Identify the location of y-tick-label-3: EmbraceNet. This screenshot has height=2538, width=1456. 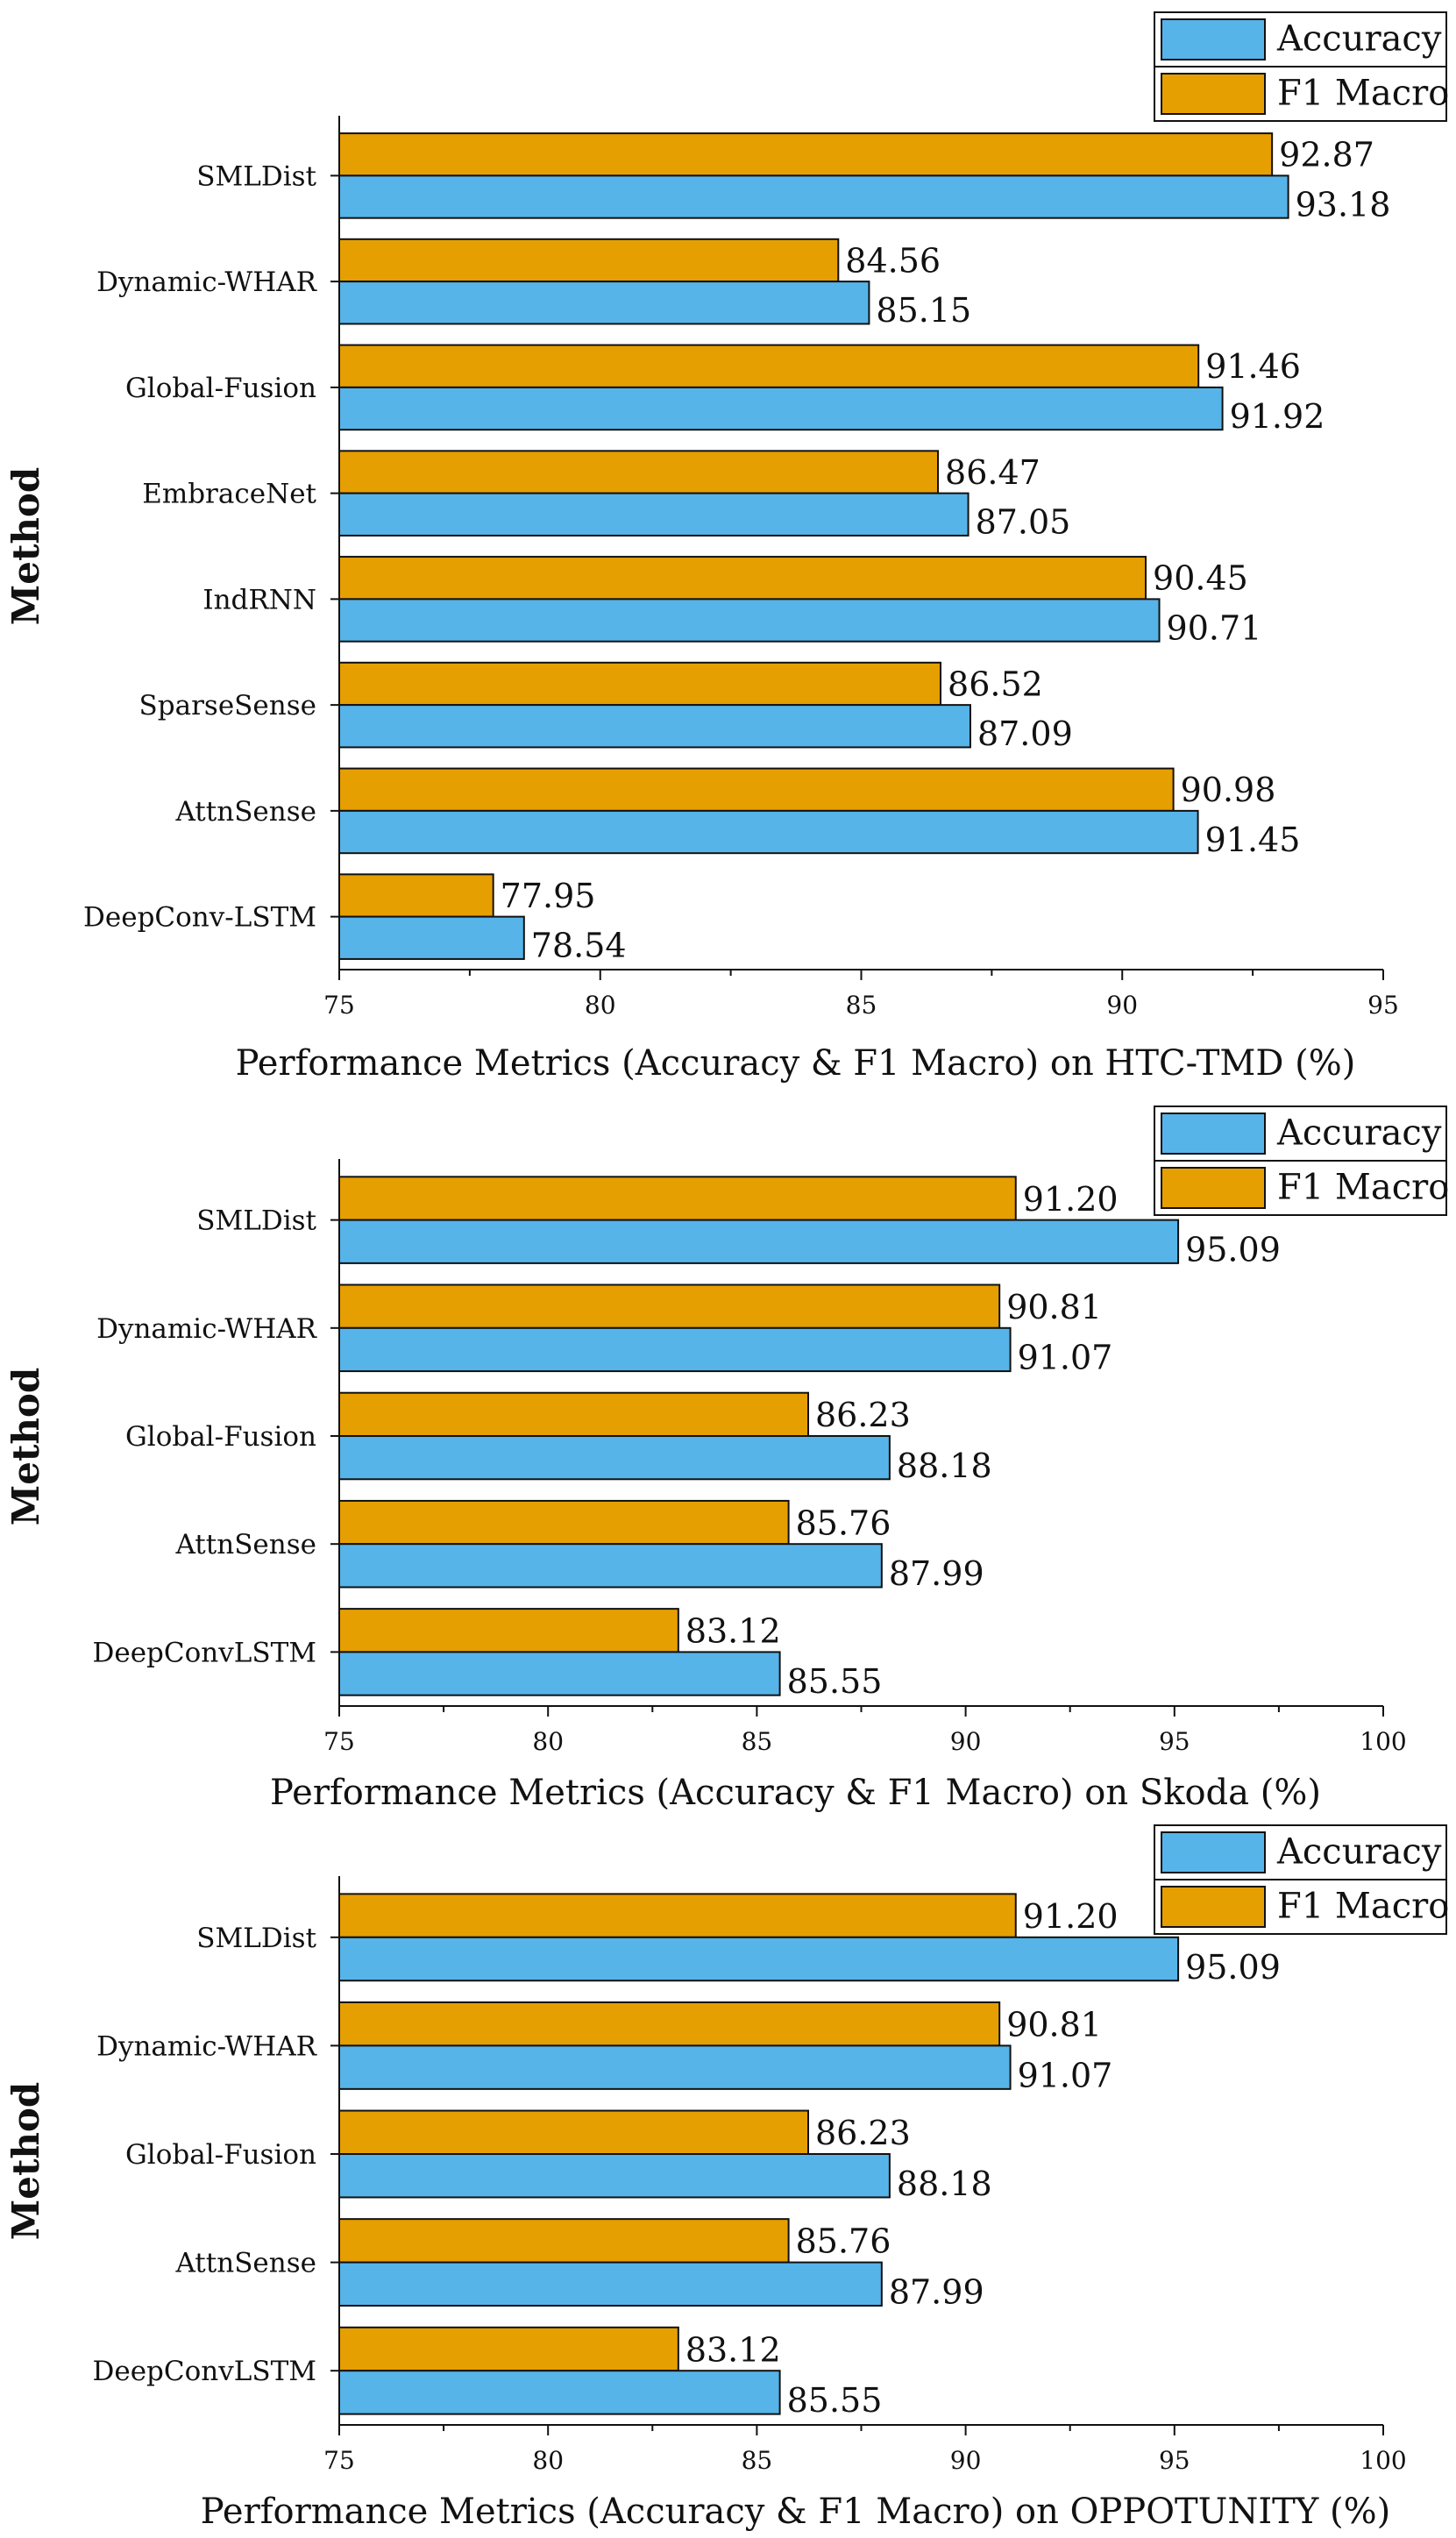
(229, 495).